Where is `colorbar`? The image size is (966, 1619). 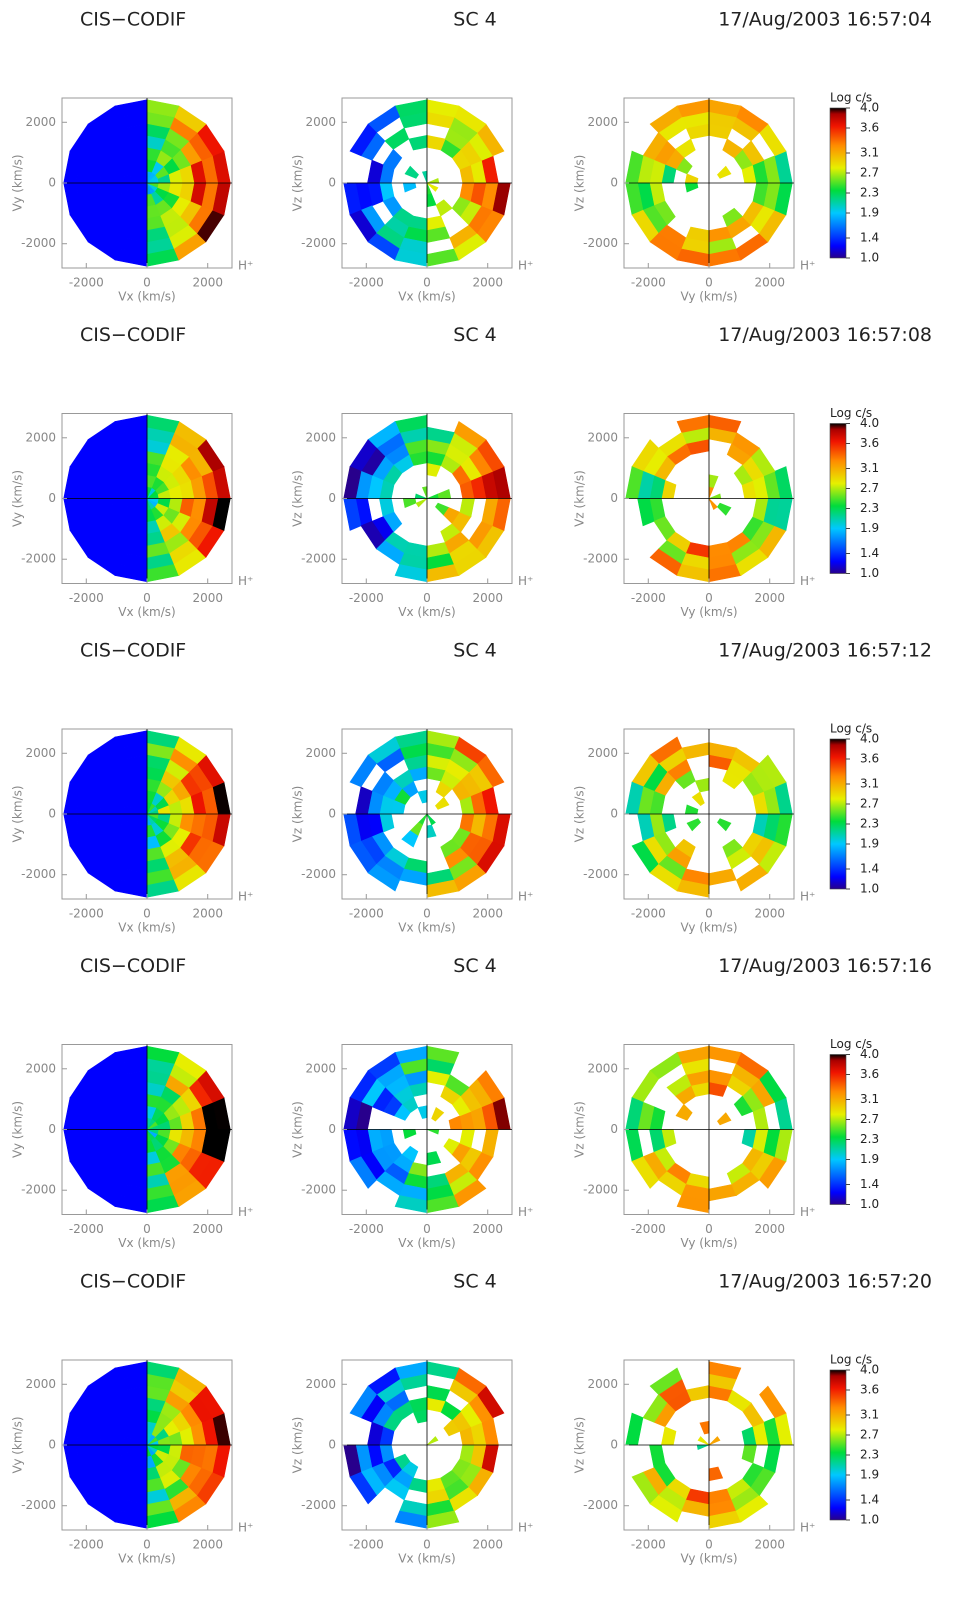
colorbar is located at coordinates (838, 1129).